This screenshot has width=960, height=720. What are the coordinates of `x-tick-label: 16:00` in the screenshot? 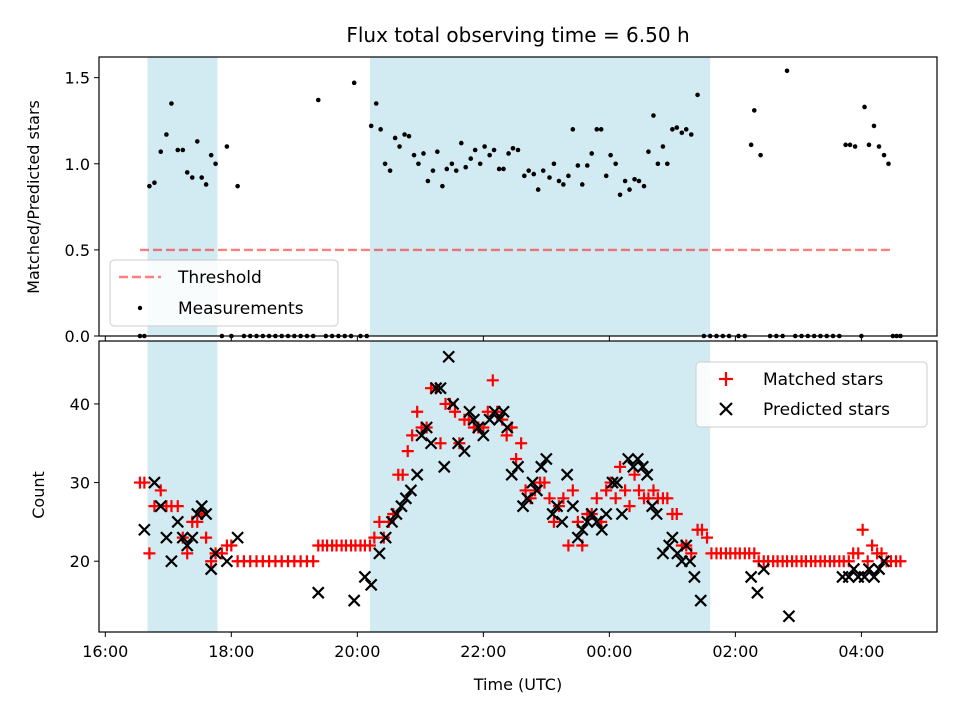 It's located at (105, 651).